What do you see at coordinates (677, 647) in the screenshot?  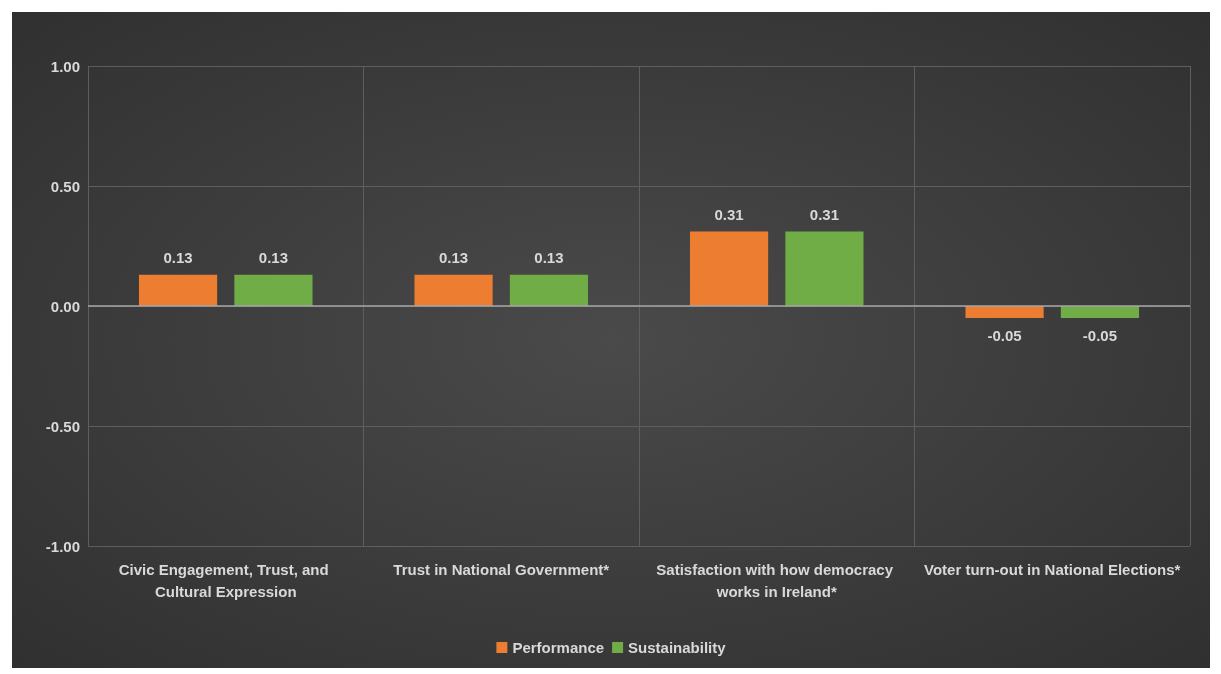 I see `legend-label: Sustainability` at bounding box center [677, 647].